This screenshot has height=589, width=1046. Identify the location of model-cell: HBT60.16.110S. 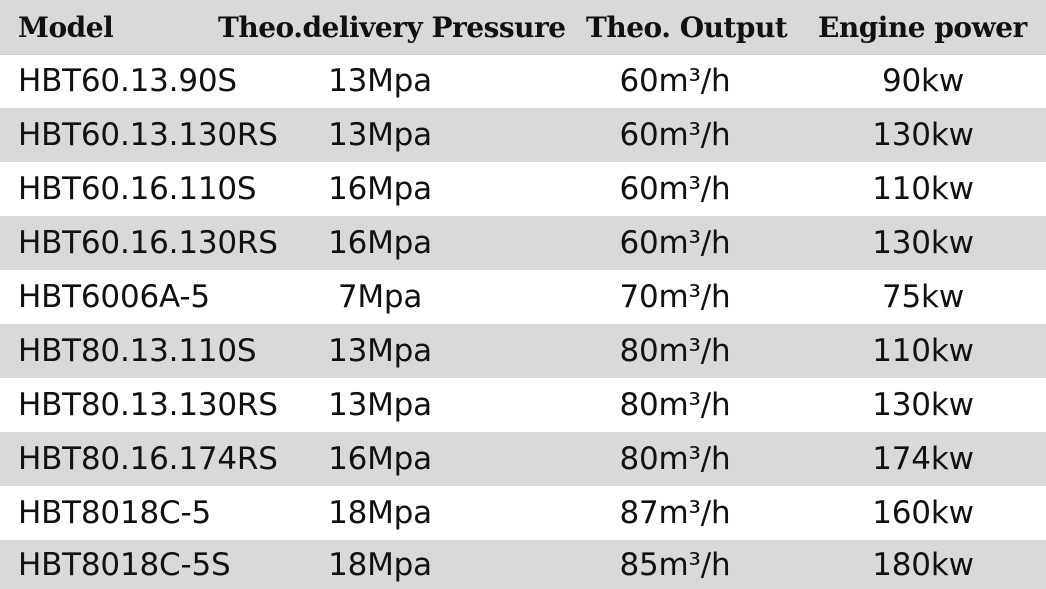
(137, 189).